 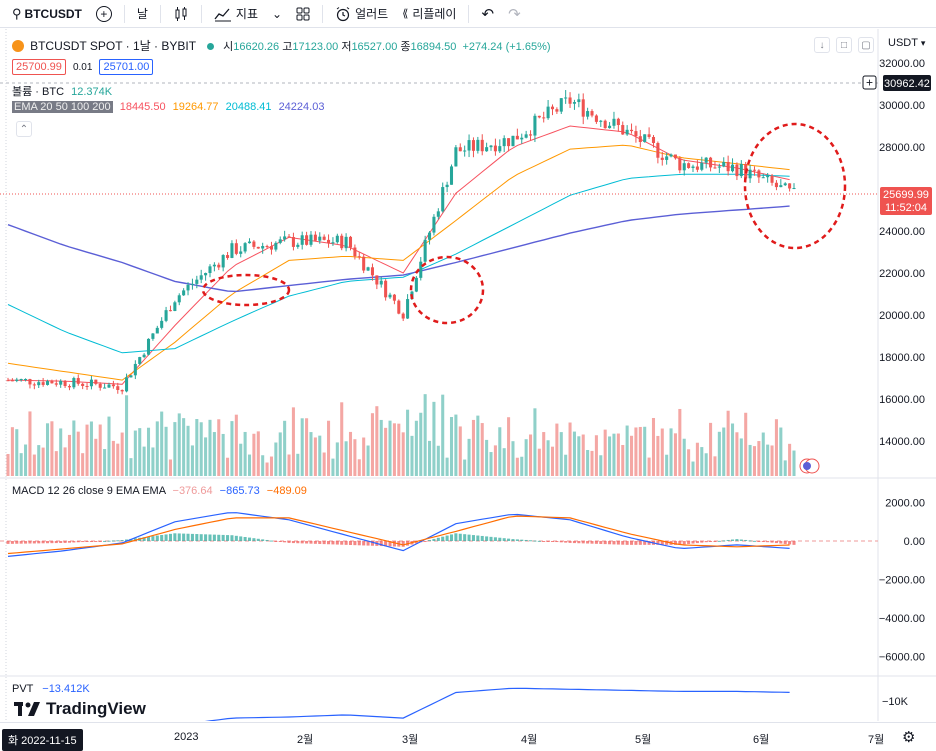 I want to click on quote-boxes: 25700.99 0.01 25701.00, so click(x=83, y=67).